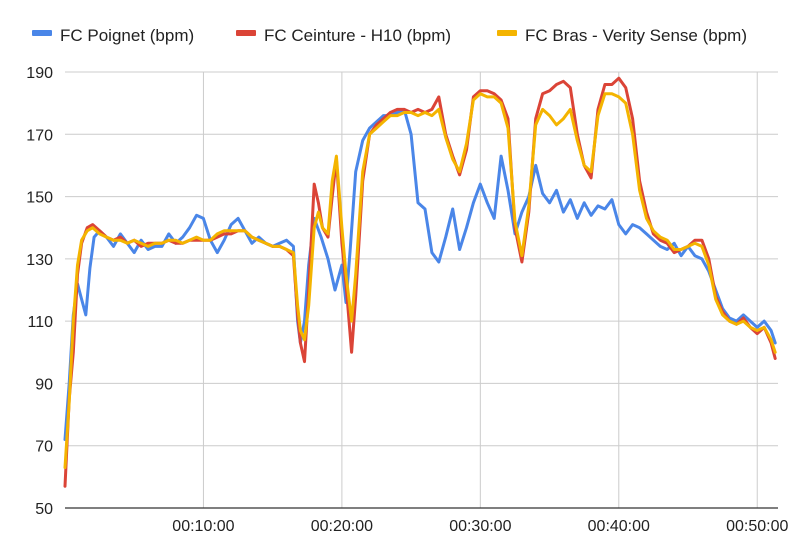 The width and height of the screenshot is (800, 559). I want to click on y-tick-label: 150, so click(39, 198).